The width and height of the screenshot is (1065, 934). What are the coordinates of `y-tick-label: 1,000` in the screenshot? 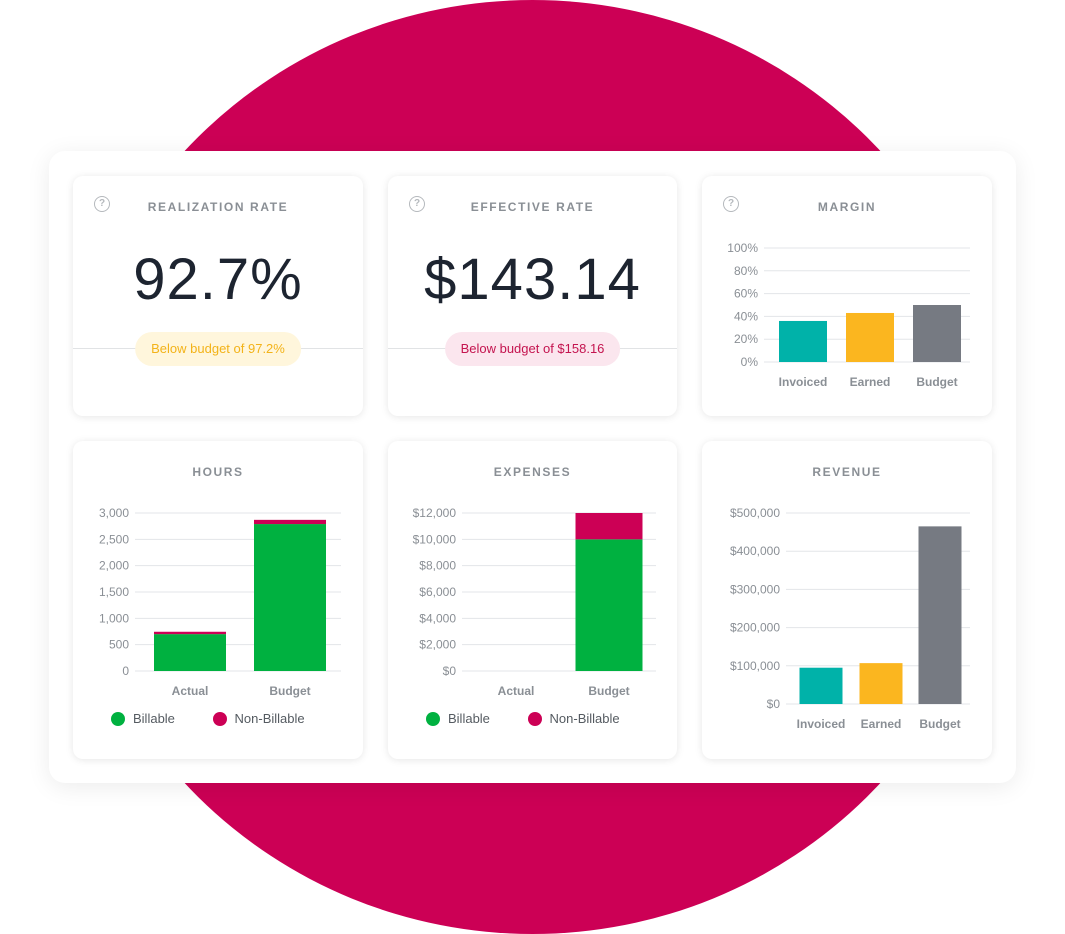 It's located at (114, 618).